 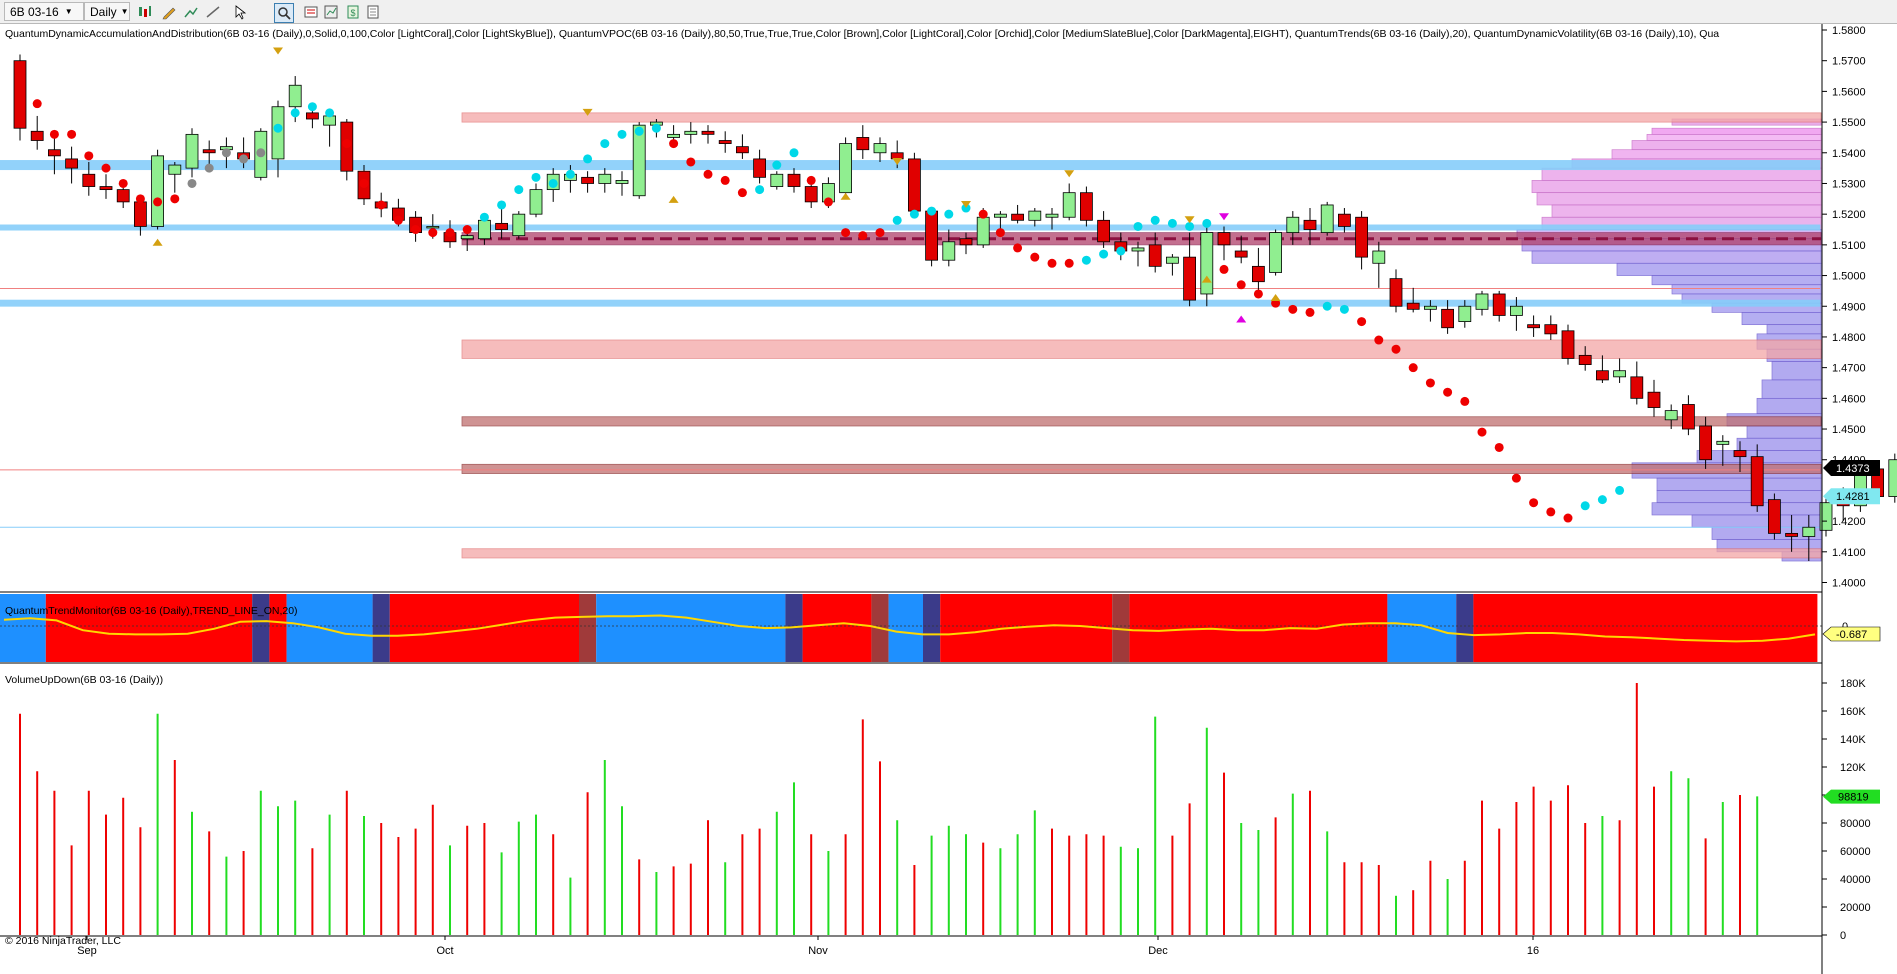 What do you see at coordinates (1851, 468) in the screenshot?
I see `last-price-tag` at bounding box center [1851, 468].